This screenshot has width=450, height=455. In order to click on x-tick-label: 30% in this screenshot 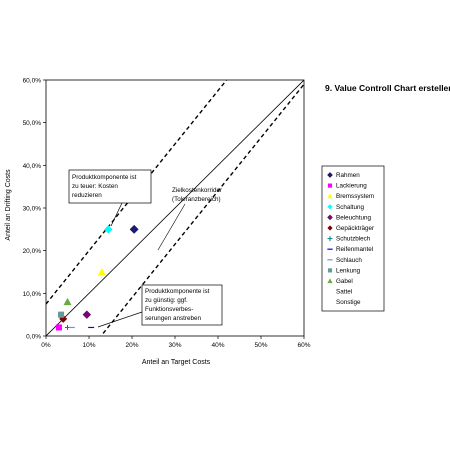, I will do `click(174, 345)`.